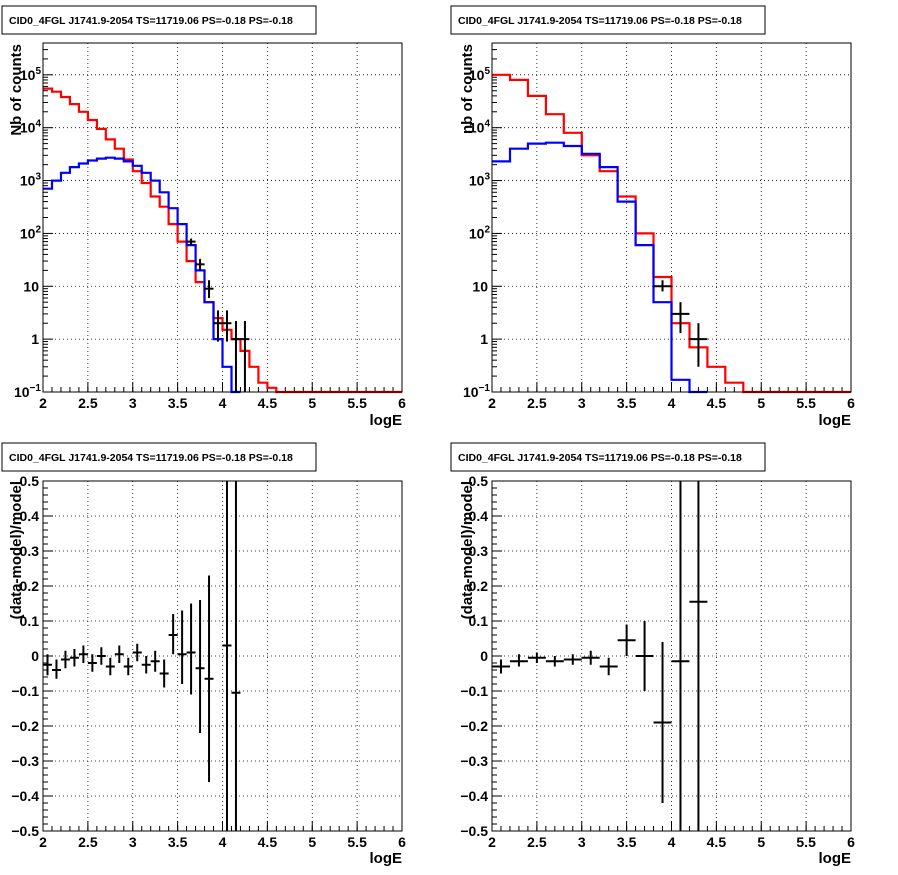 This screenshot has width=898, height=875. Describe the element at coordinates (16, 550) in the screenshot. I see `y-axis-label: (data-model)/model` at that location.